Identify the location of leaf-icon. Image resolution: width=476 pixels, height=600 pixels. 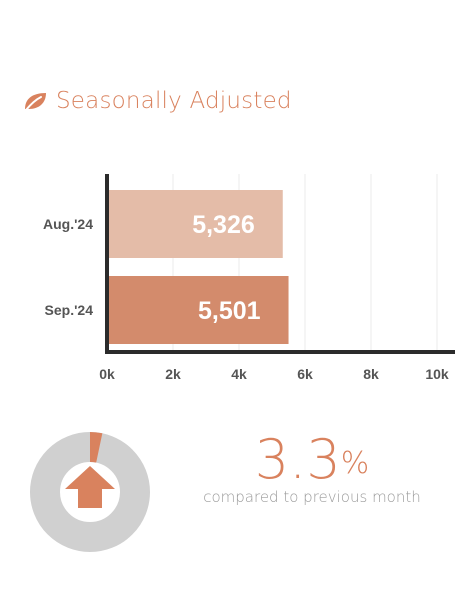
(35, 102).